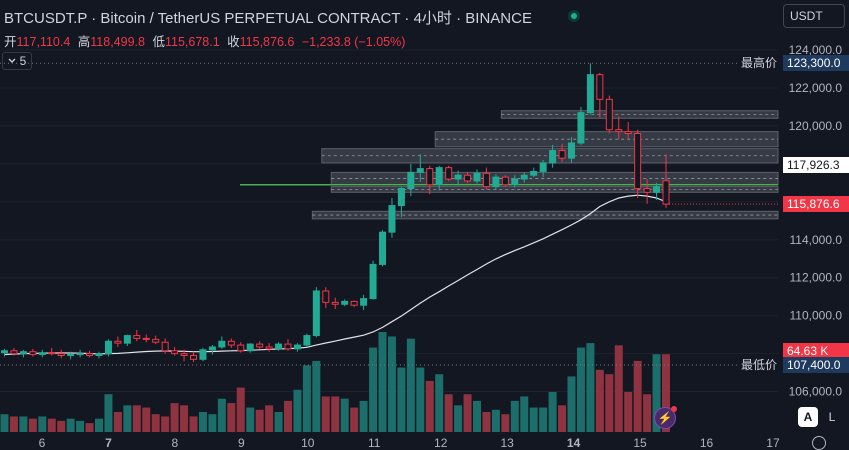  I want to click on price-tag-last: 115,876.6, so click(816, 204).